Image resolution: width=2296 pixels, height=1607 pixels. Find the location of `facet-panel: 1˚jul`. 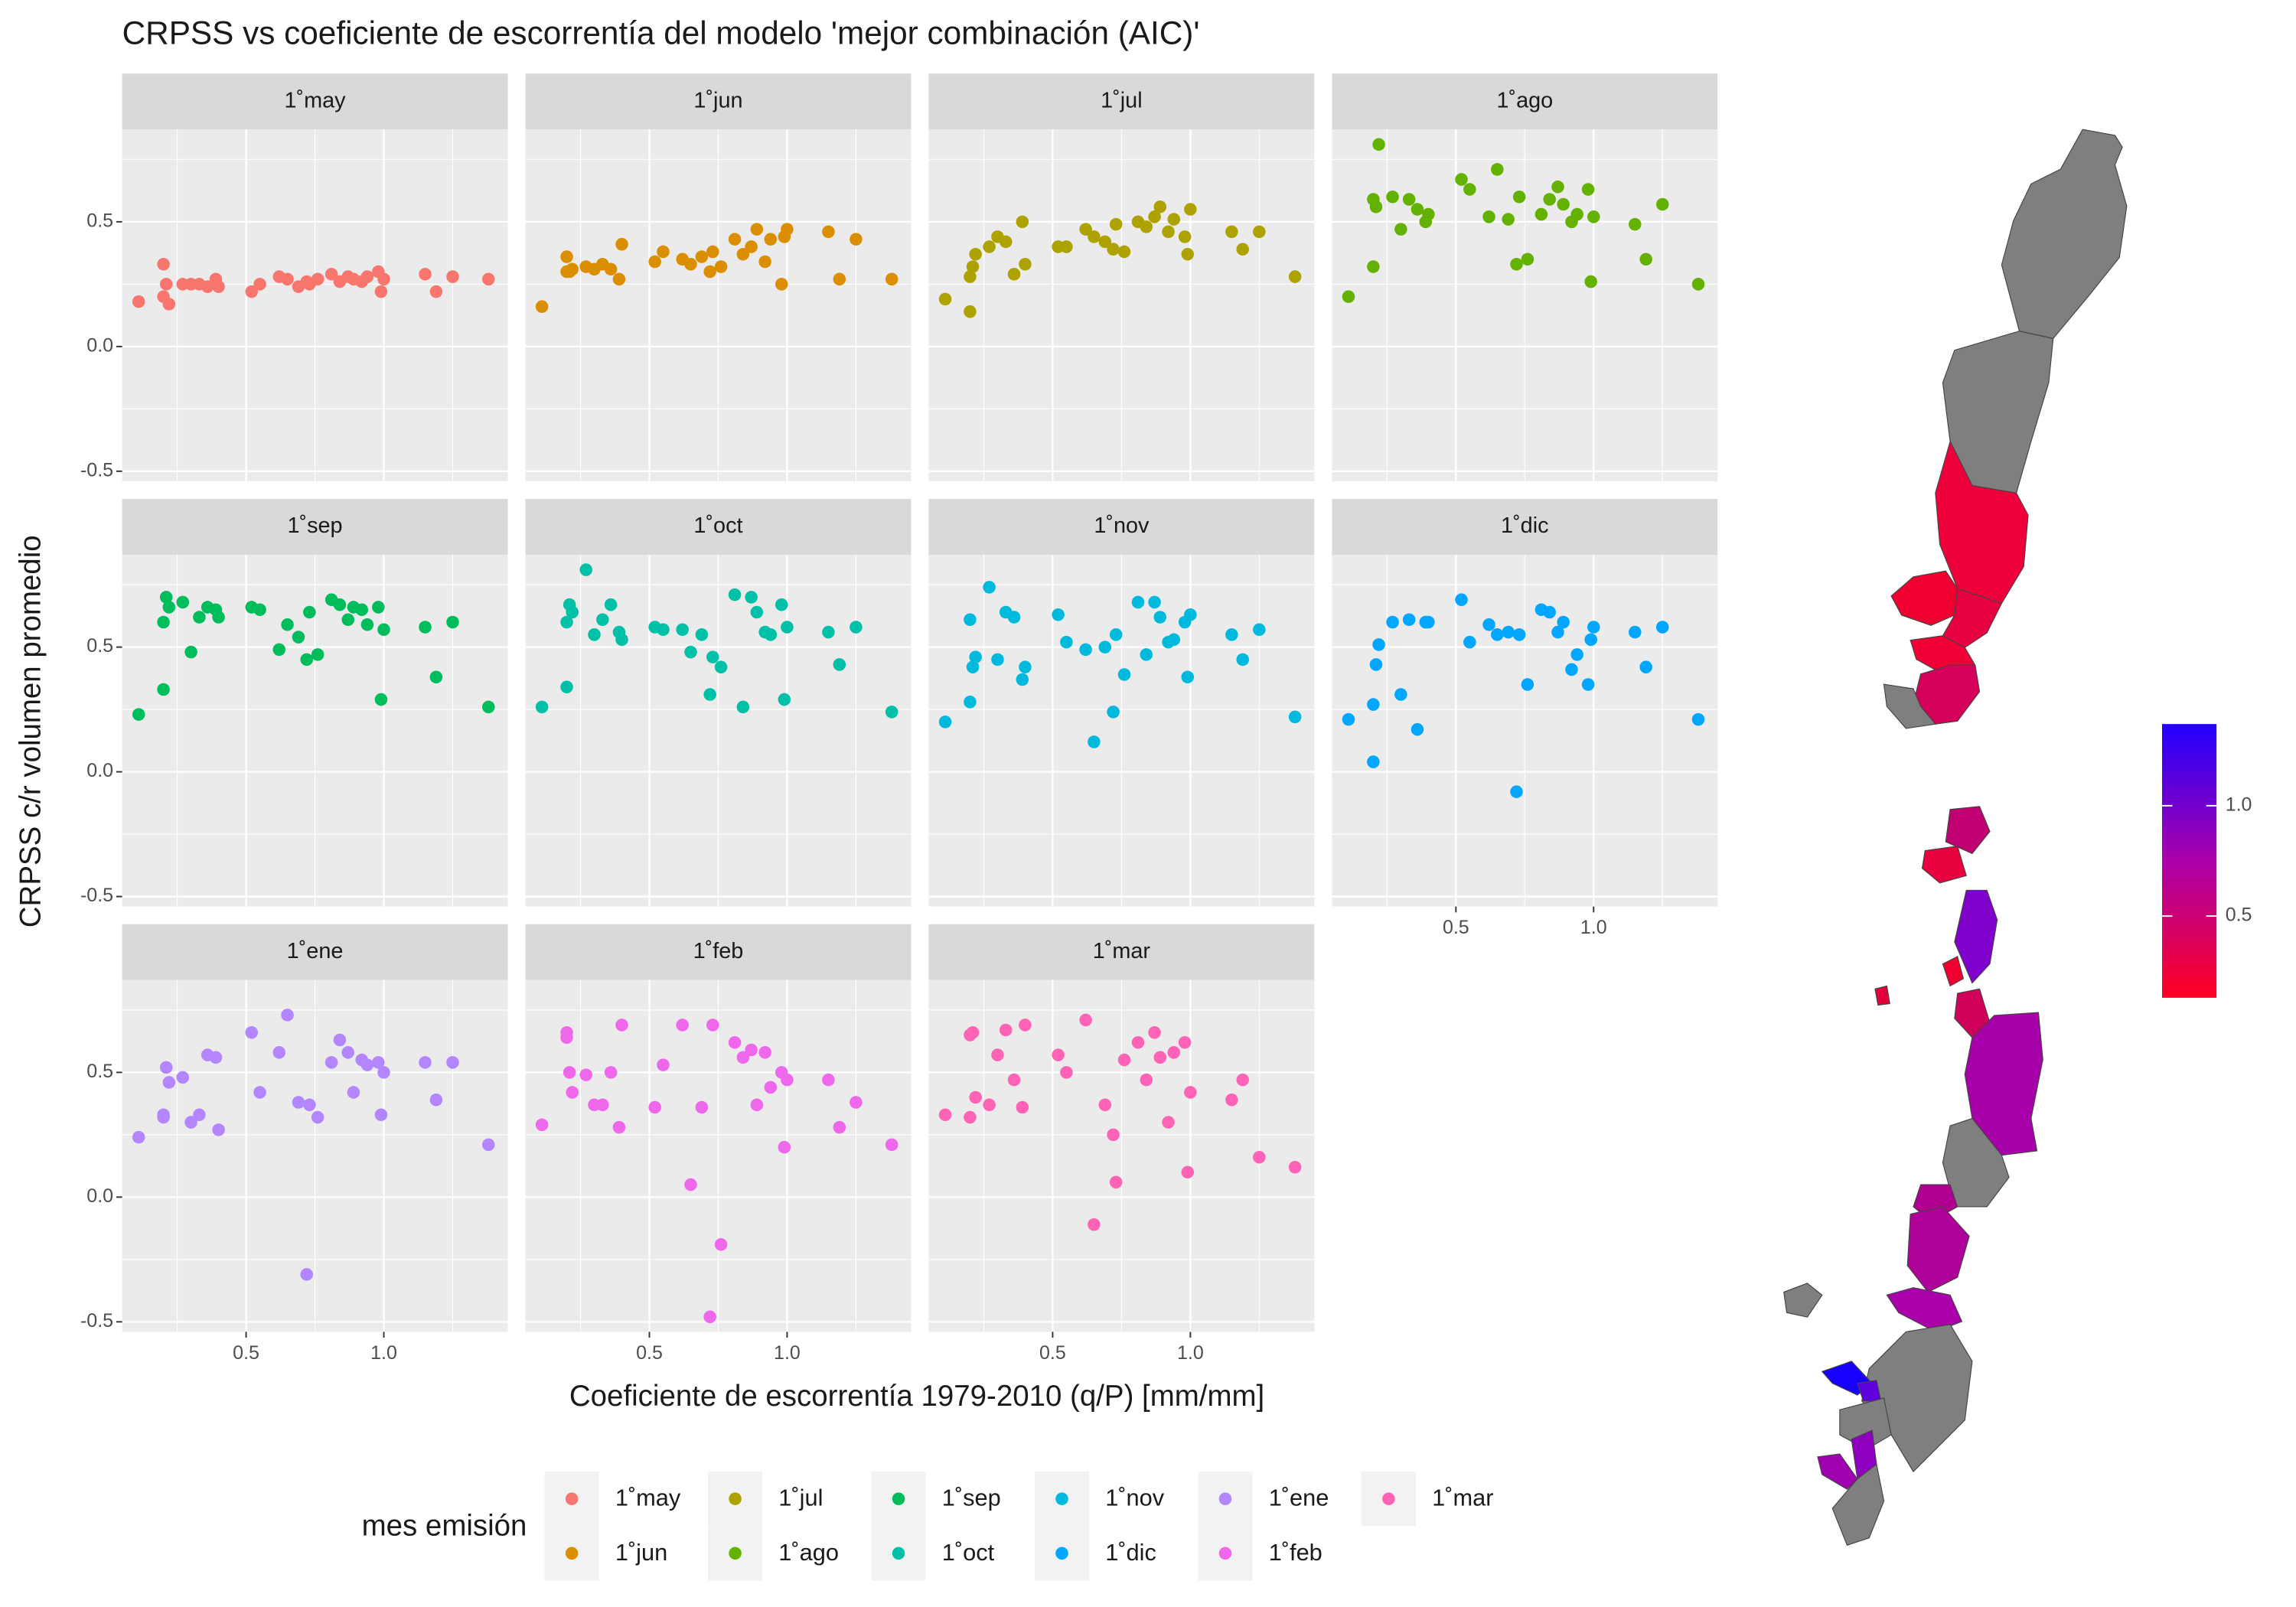

facet-panel: 1˚jul is located at coordinates (1121, 277).